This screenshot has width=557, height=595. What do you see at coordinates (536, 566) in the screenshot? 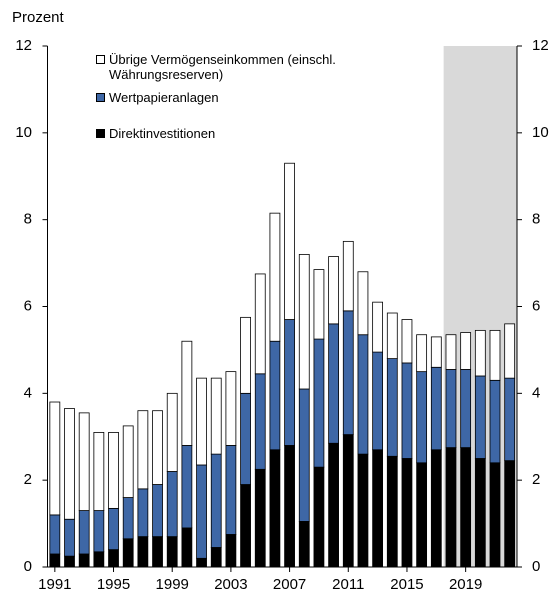
I see `y2-tick-label: 0` at bounding box center [536, 566].